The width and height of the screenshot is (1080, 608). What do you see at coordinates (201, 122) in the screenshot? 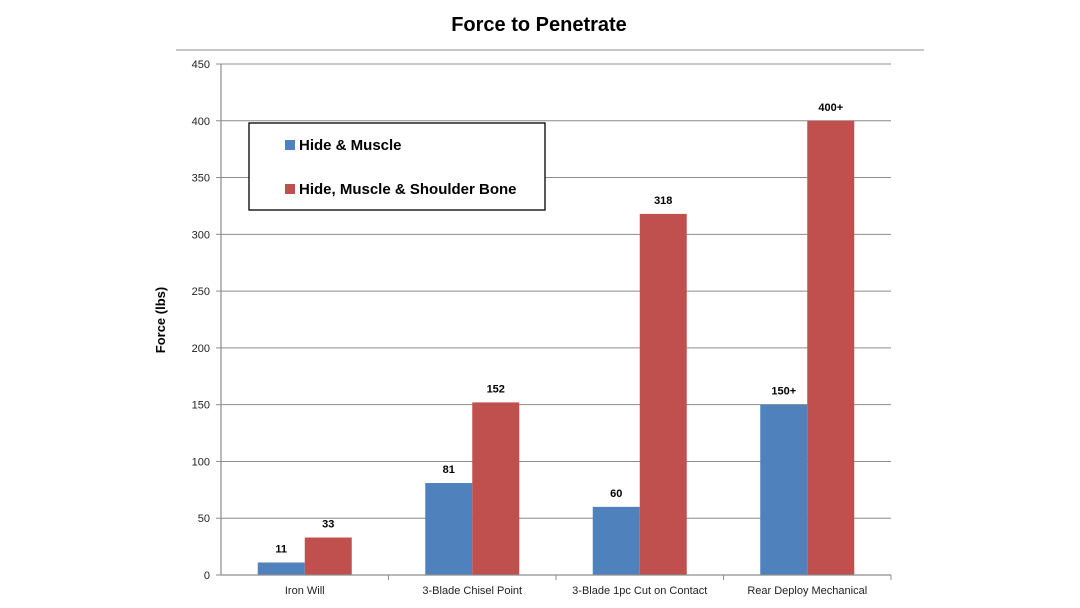
I see `y-tick-label: 400` at bounding box center [201, 122].